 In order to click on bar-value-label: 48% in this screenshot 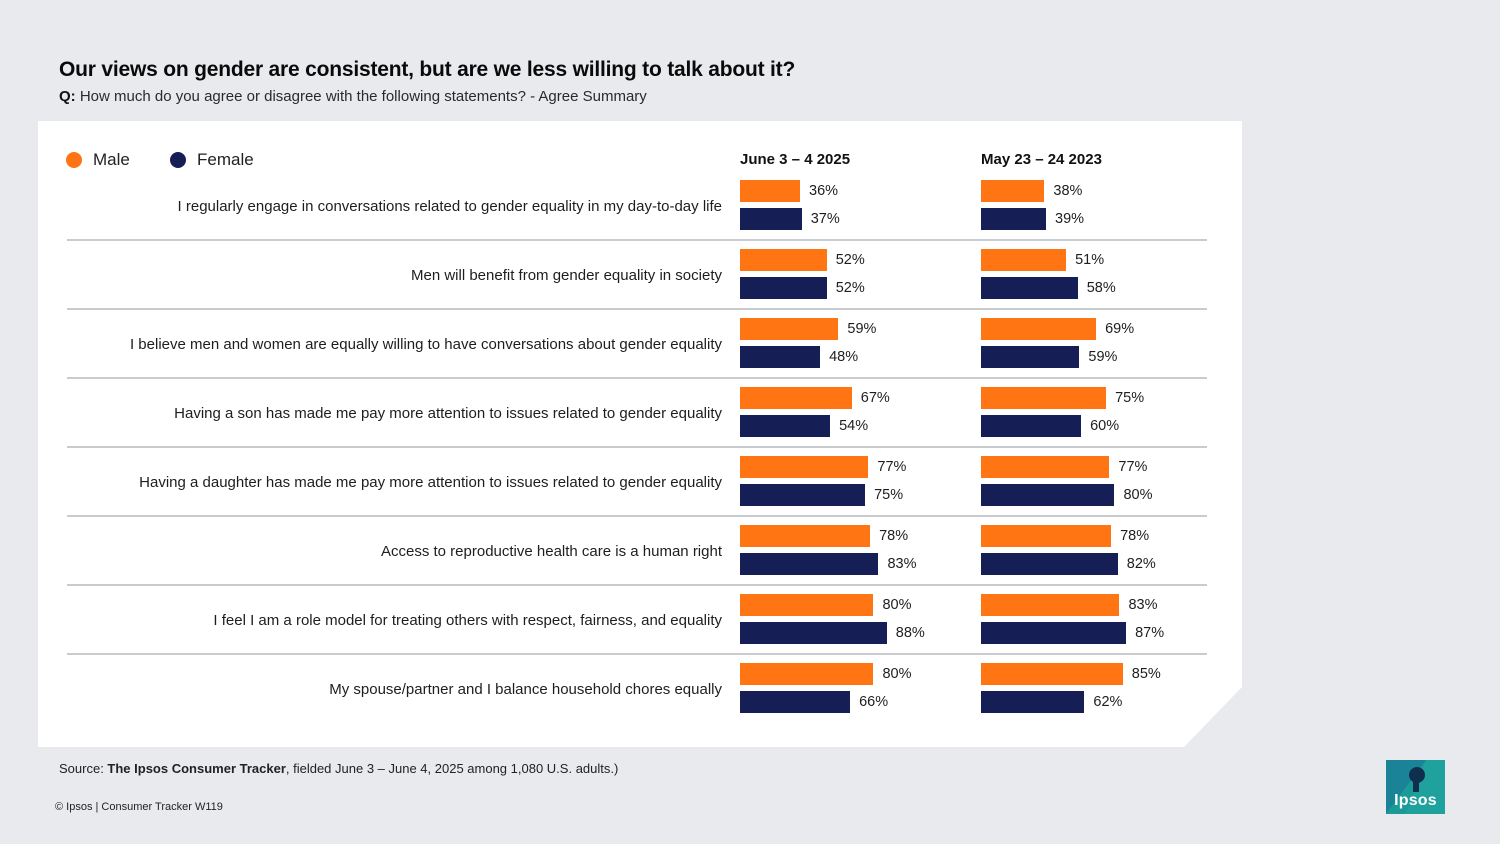, I will do `click(844, 357)`.